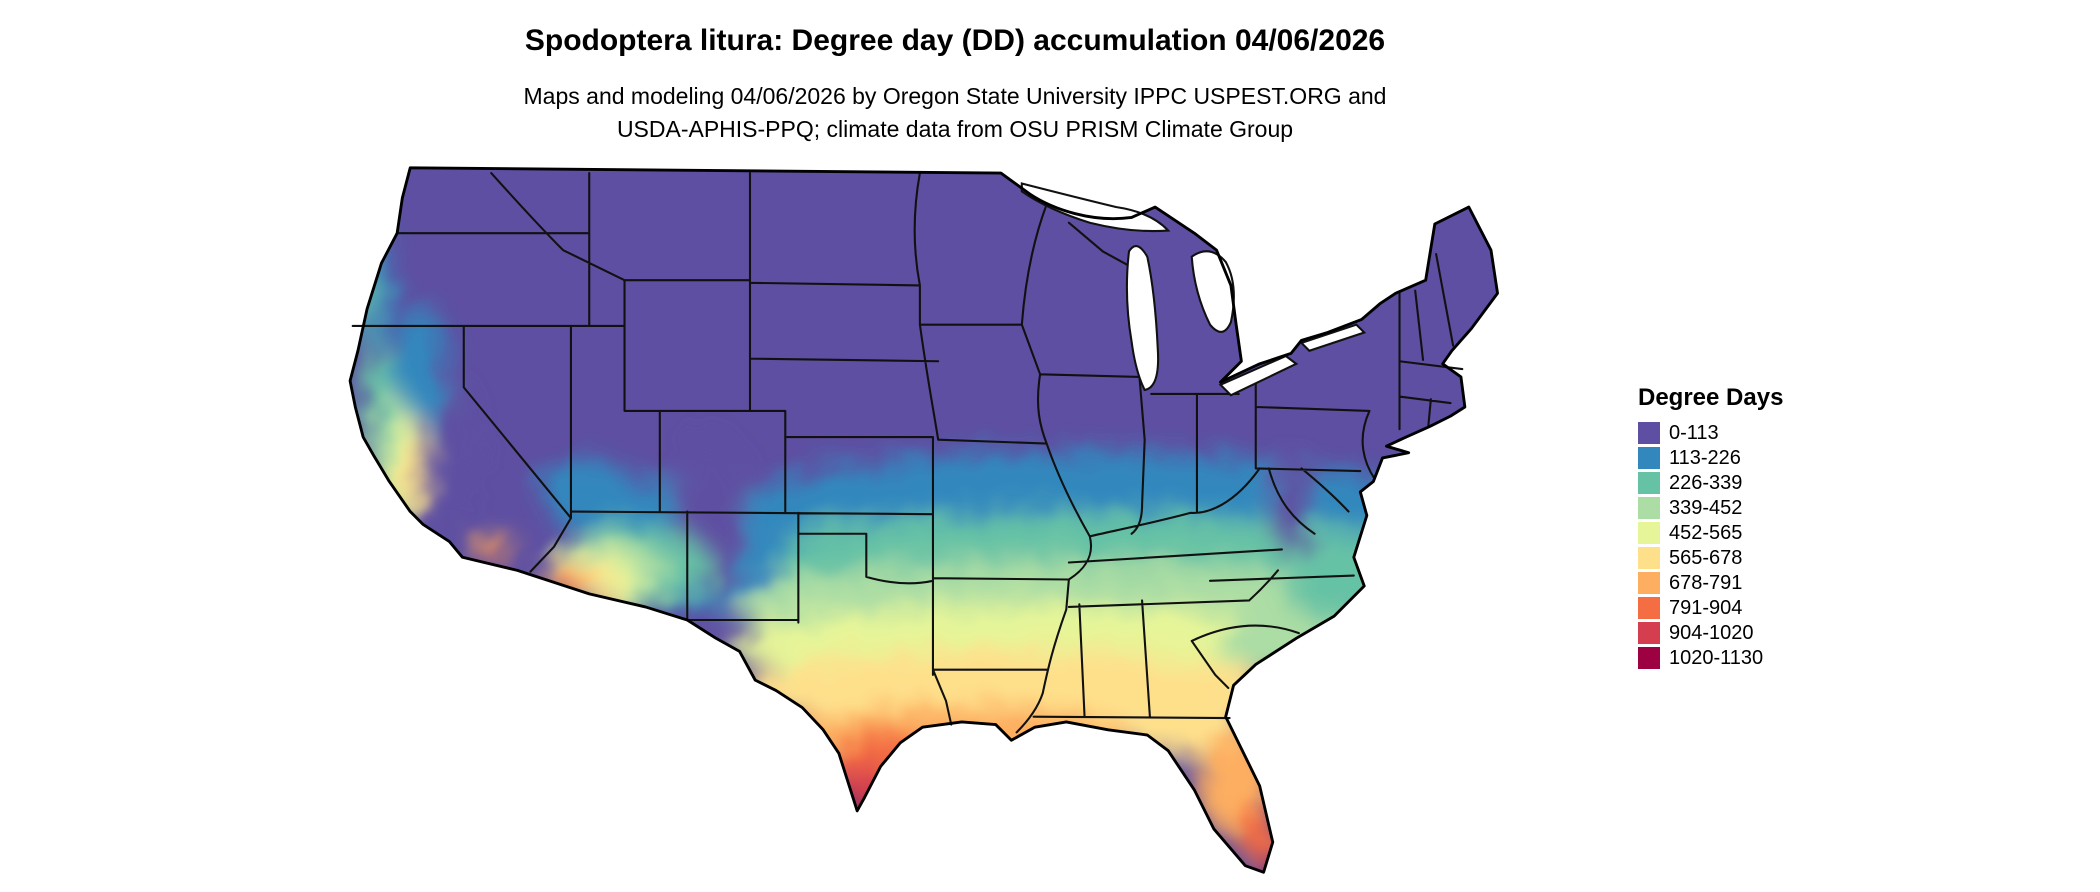  I want to click on legend-item: 791-904, so click(1710, 608).